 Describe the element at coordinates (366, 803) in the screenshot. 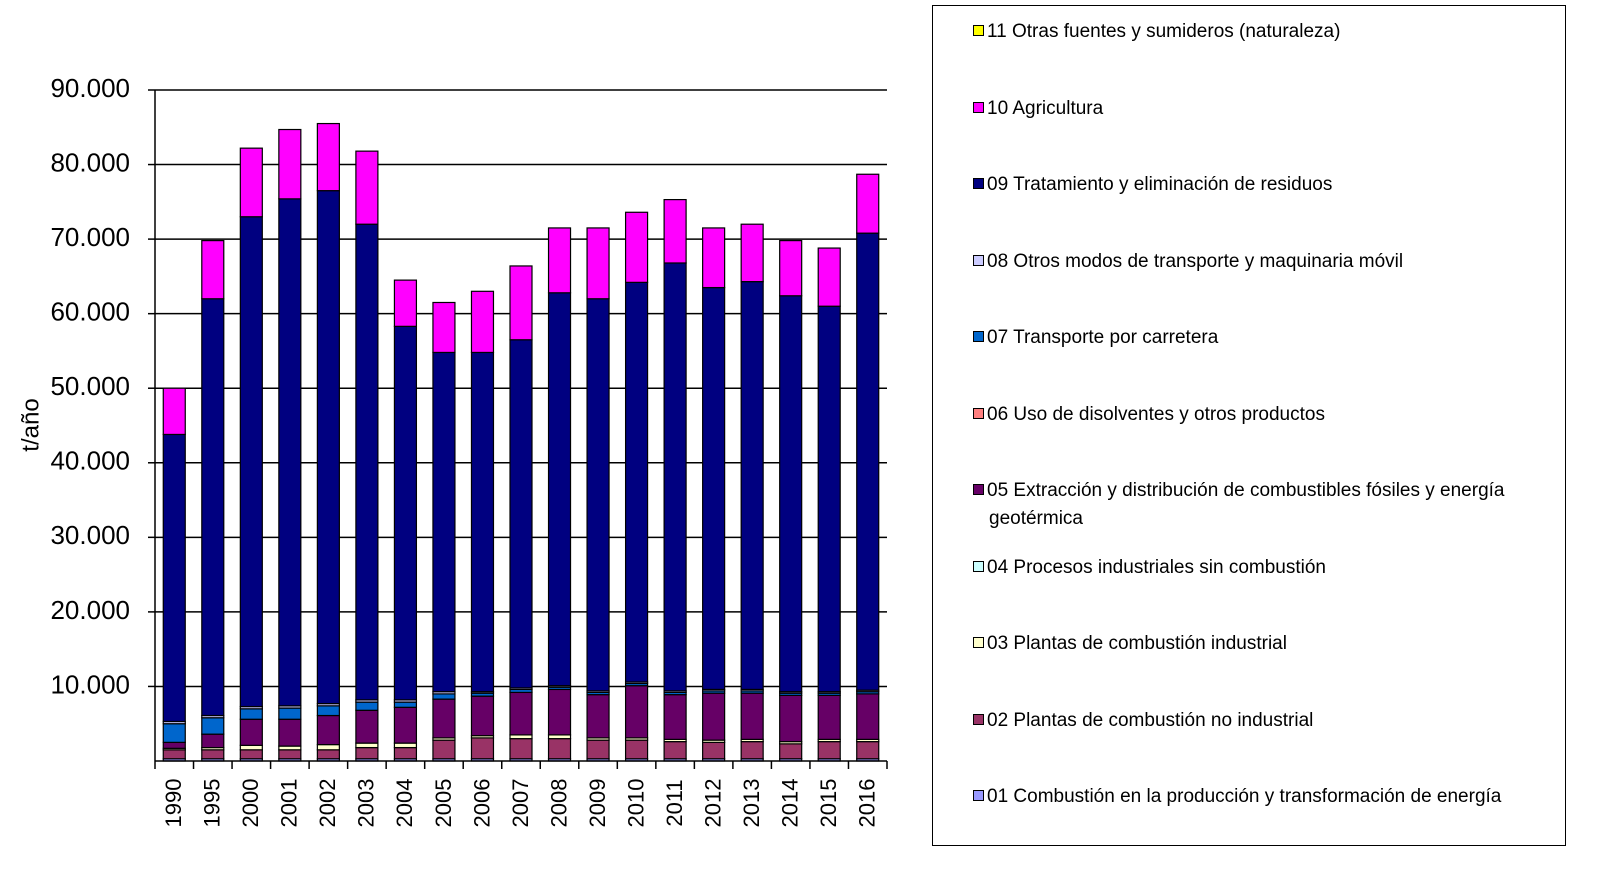

I see `x-tick-label: 2003` at that location.